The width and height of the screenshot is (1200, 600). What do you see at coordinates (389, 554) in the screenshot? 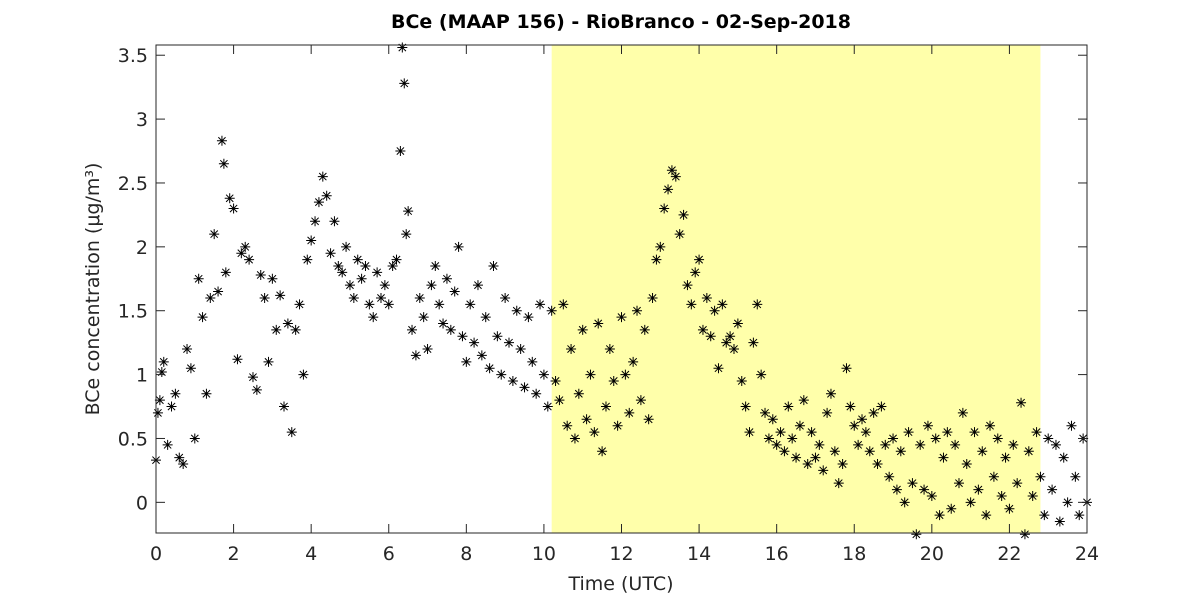
I see `x-tick-label: 6` at bounding box center [389, 554].